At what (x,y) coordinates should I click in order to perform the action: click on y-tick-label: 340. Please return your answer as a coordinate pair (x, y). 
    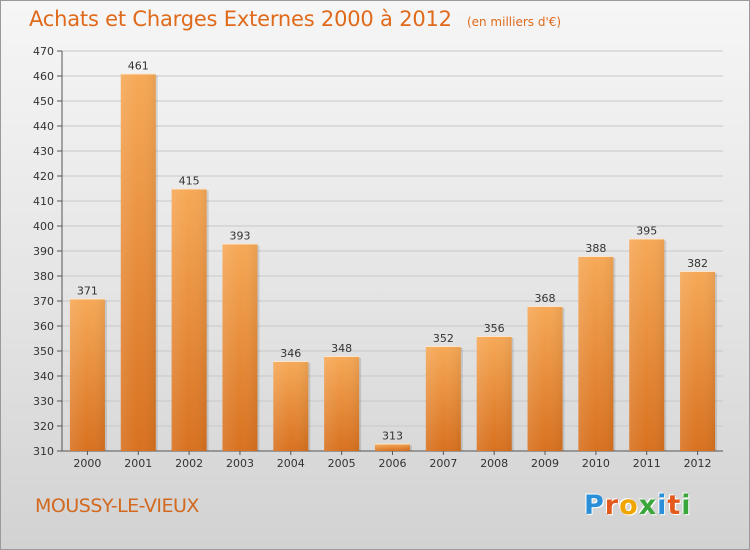
    Looking at the image, I should click on (43, 376).